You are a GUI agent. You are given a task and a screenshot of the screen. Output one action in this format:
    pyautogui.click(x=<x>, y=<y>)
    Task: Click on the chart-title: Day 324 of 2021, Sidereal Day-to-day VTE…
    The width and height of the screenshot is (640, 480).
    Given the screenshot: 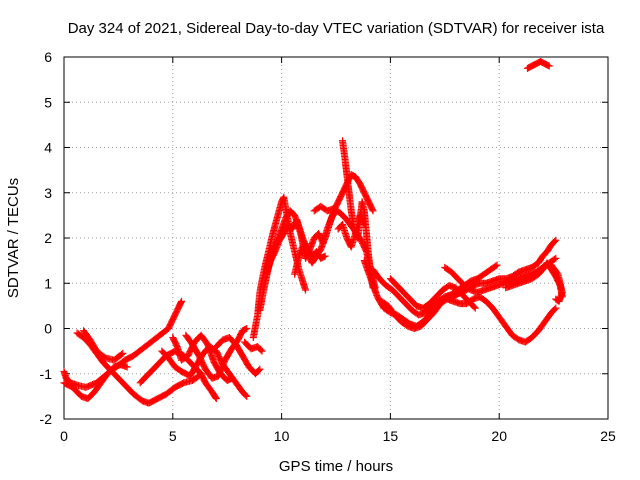 What is the action you would take?
    pyautogui.click(x=336, y=28)
    